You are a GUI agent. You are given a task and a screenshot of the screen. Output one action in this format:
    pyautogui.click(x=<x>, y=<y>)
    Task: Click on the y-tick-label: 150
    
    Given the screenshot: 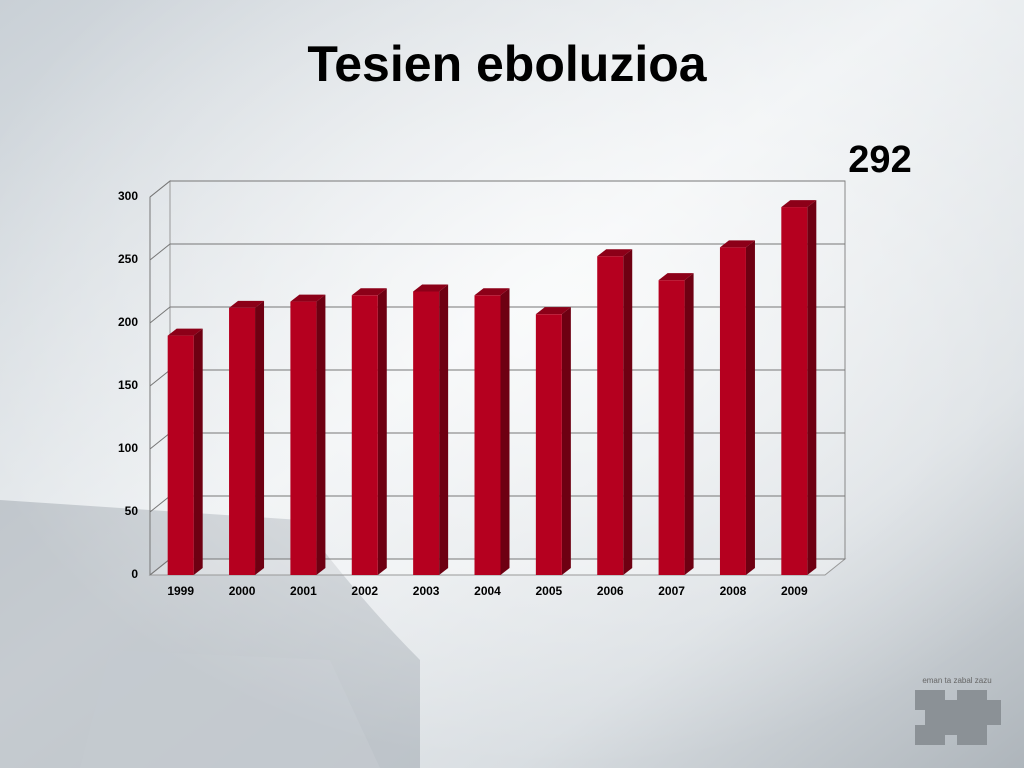 What is the action you would take?
    pyautogui.click(x=128, y=385)
    